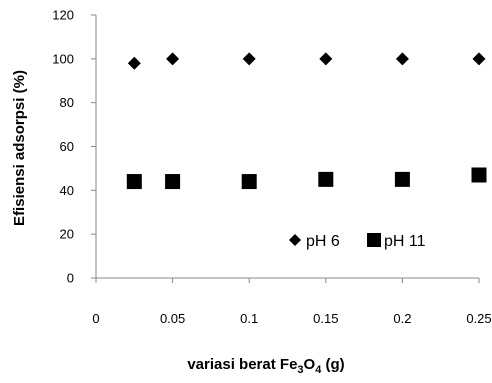  What do you see at coordinates (19, 148) in the screenshot?
I see `y-axis-title: Efisiensi adsorpsi (%)` at bounding box center [19, 148].